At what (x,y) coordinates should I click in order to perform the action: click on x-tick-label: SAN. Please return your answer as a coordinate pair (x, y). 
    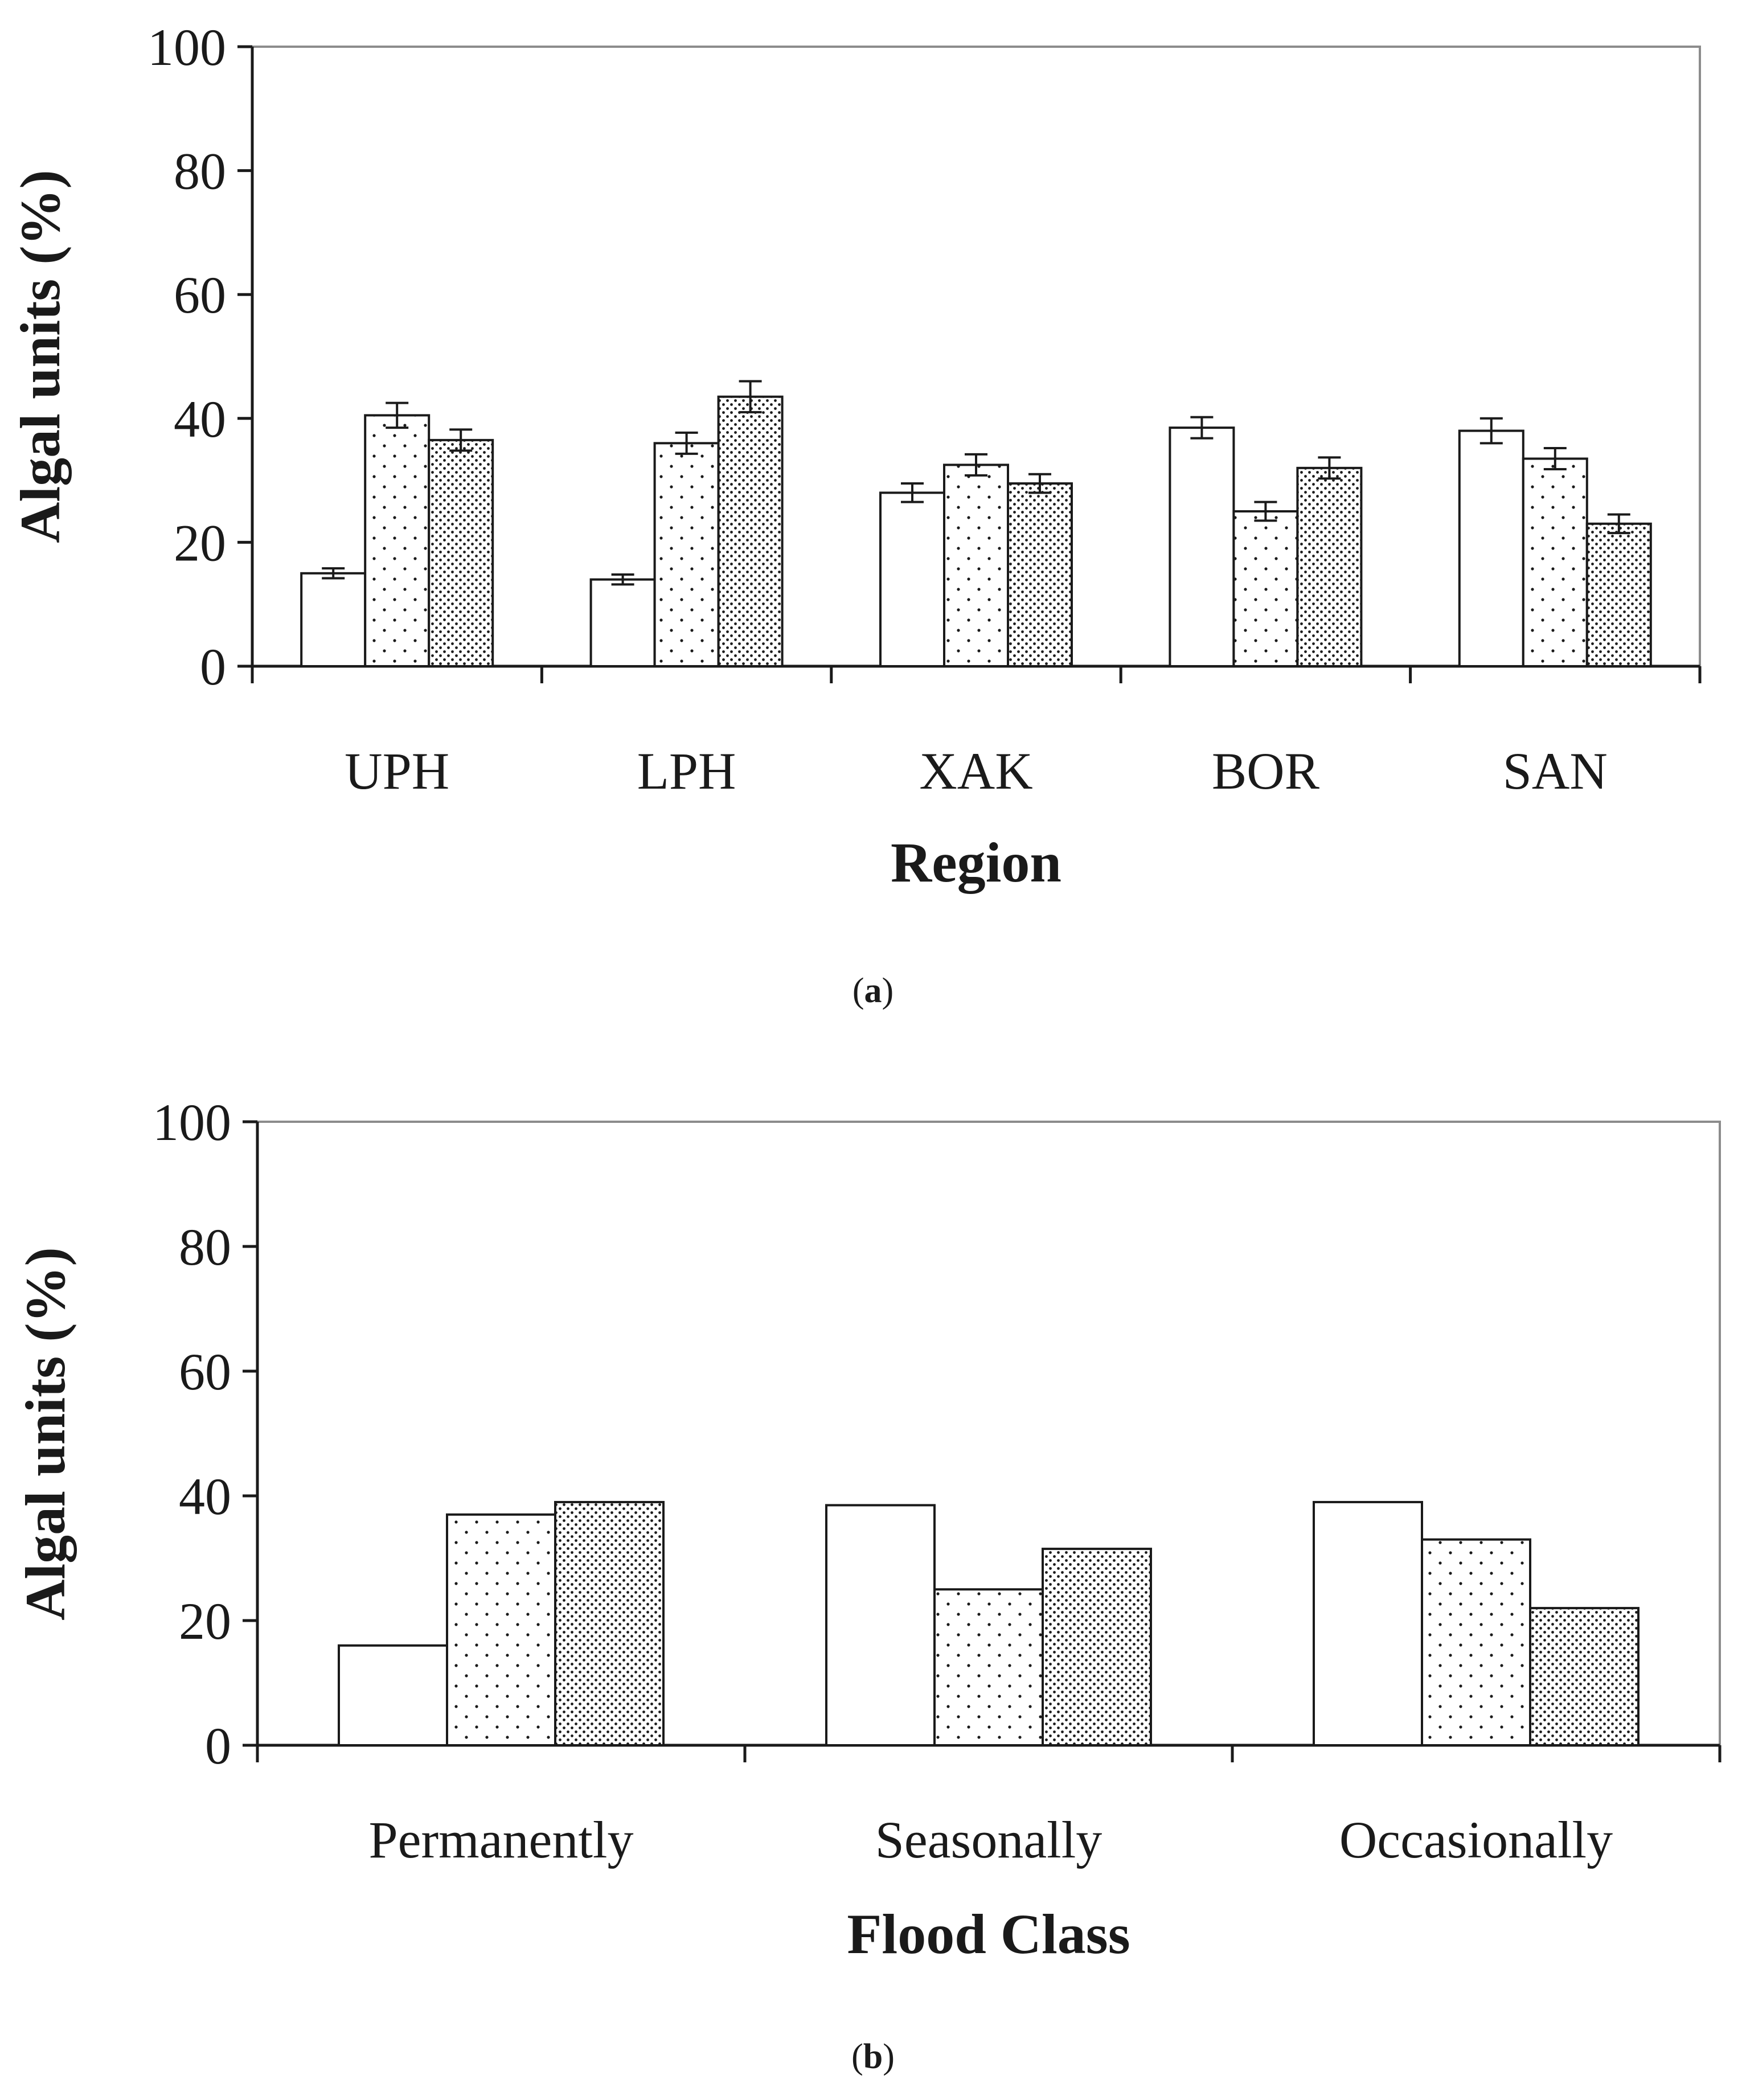
    Looking at the image, I should click on (1555, 771).